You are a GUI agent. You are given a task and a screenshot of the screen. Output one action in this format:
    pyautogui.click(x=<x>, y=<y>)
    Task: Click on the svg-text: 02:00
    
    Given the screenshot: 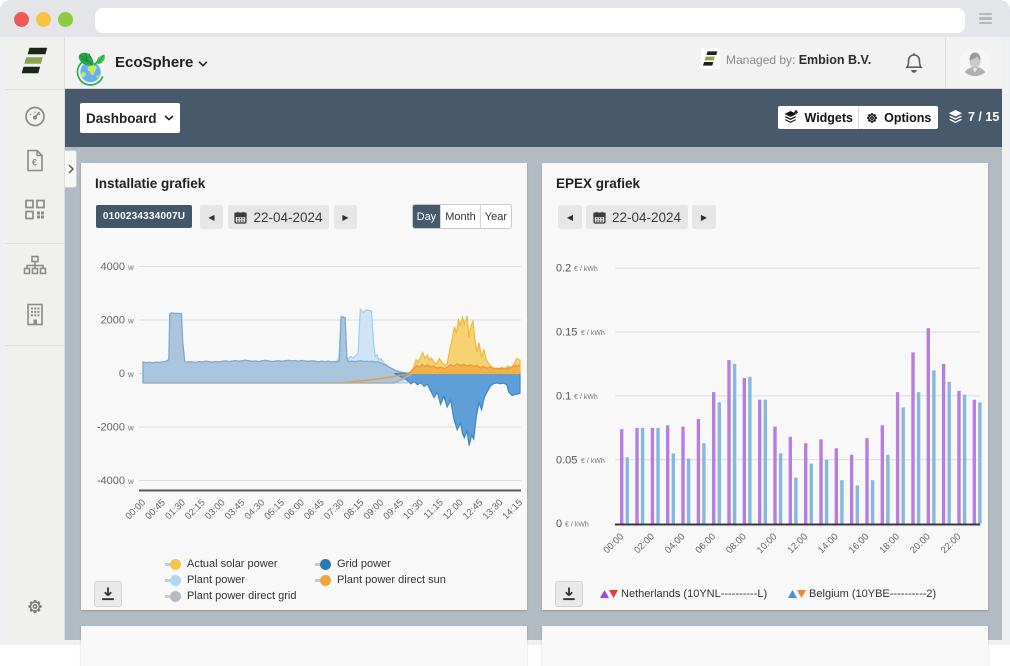 What is the action you would take?
    pyautogui.click(x=644, y=543)
    